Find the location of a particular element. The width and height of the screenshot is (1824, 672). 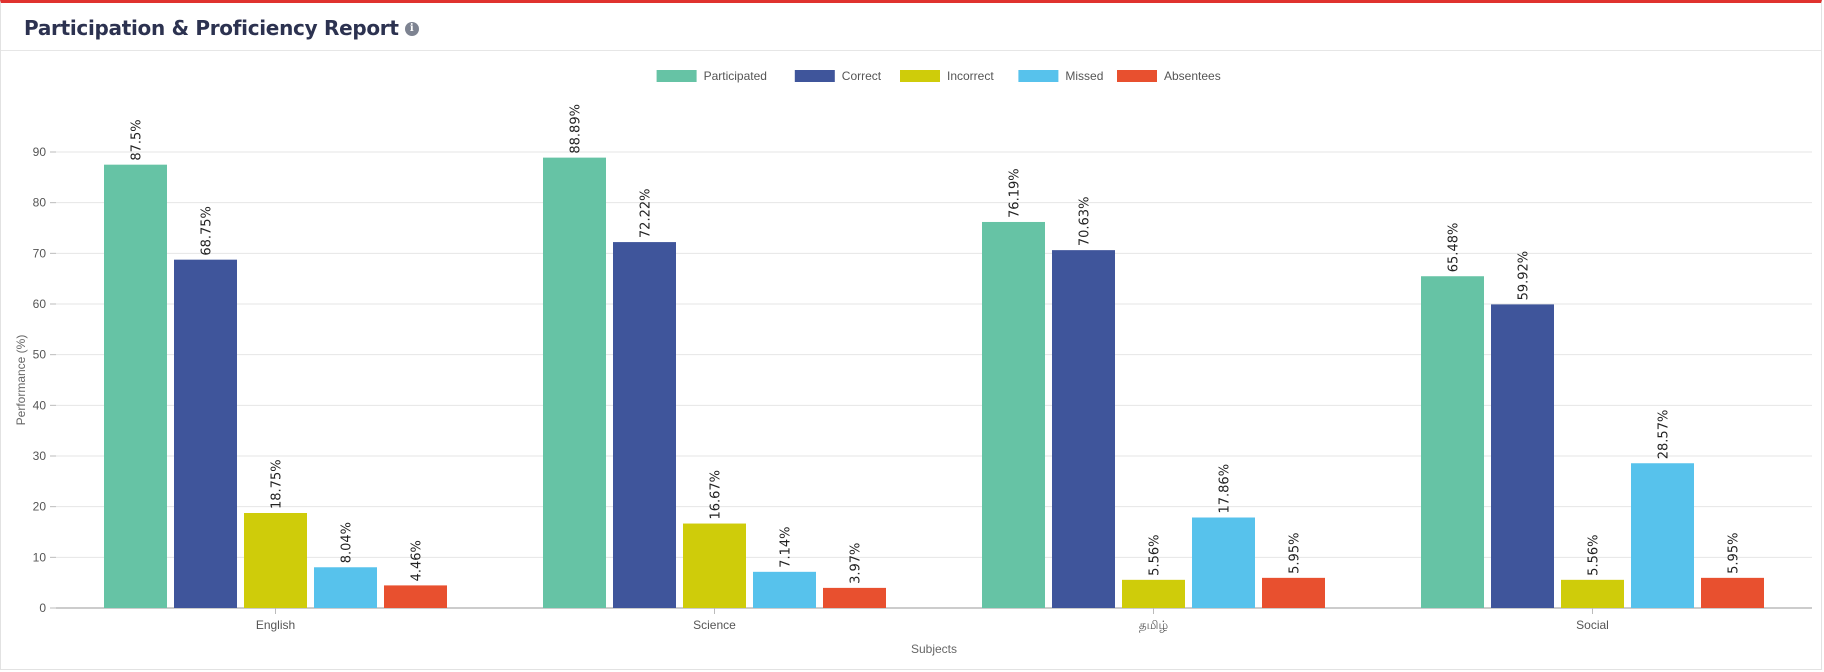

data-label: 16.67% is located at coordinates (716, 495).